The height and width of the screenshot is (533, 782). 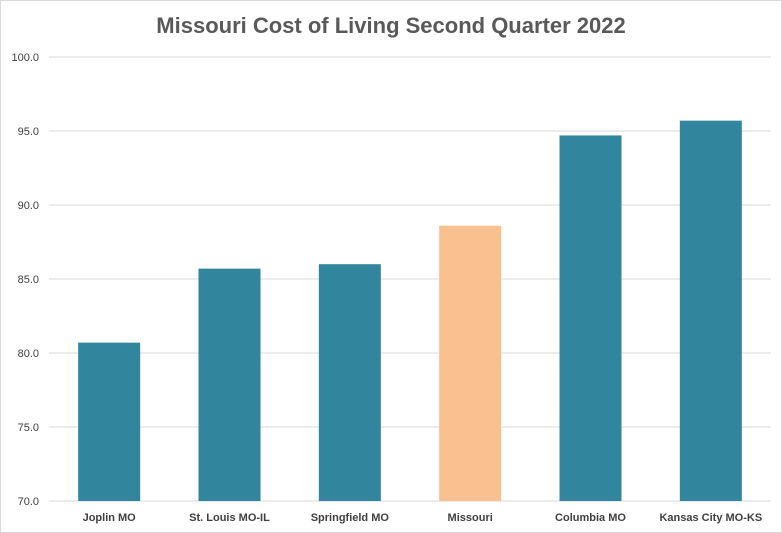 What do you see at coordinates (28, 502) in the screenshot?
I see `y-tick-label: 70.0` at bounding box center [28, 502].